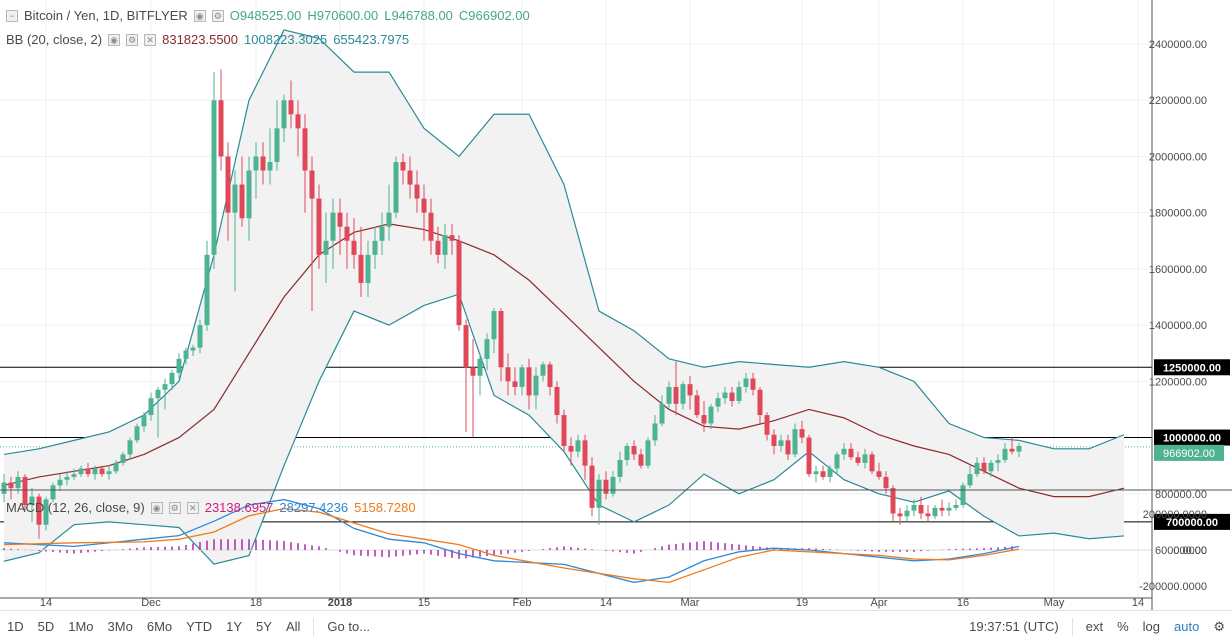  Describe the element at coordinates (1187, 626) in the screenshot. I see `auto-button: auto` at that location.